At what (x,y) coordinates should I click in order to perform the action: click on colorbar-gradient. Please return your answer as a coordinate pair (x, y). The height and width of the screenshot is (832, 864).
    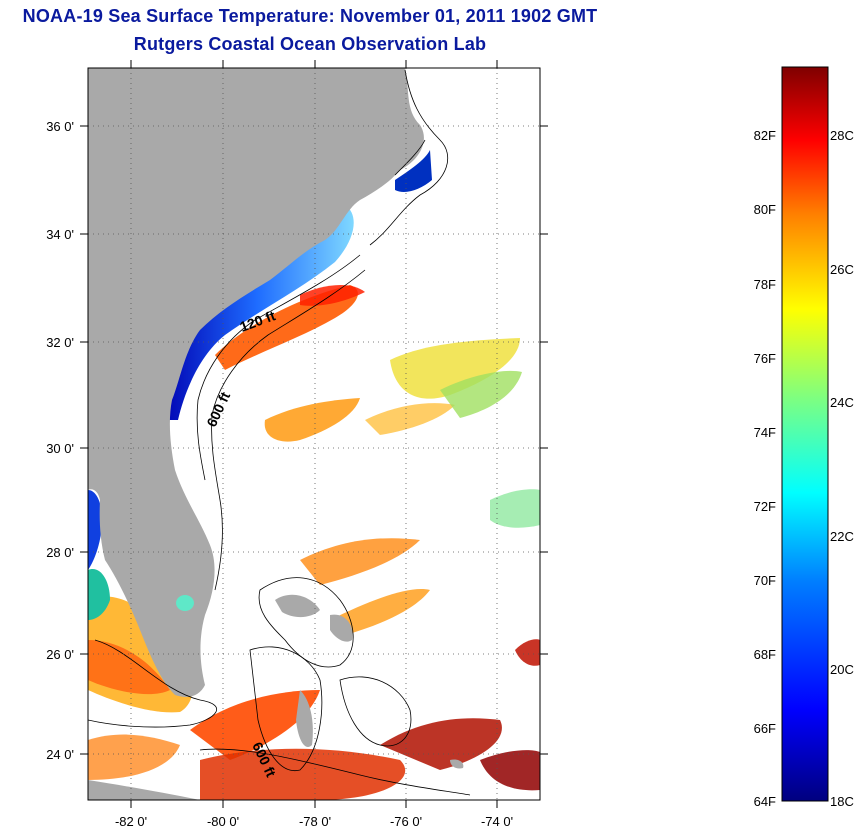
    Looking at the image, I should click on (805, 434).